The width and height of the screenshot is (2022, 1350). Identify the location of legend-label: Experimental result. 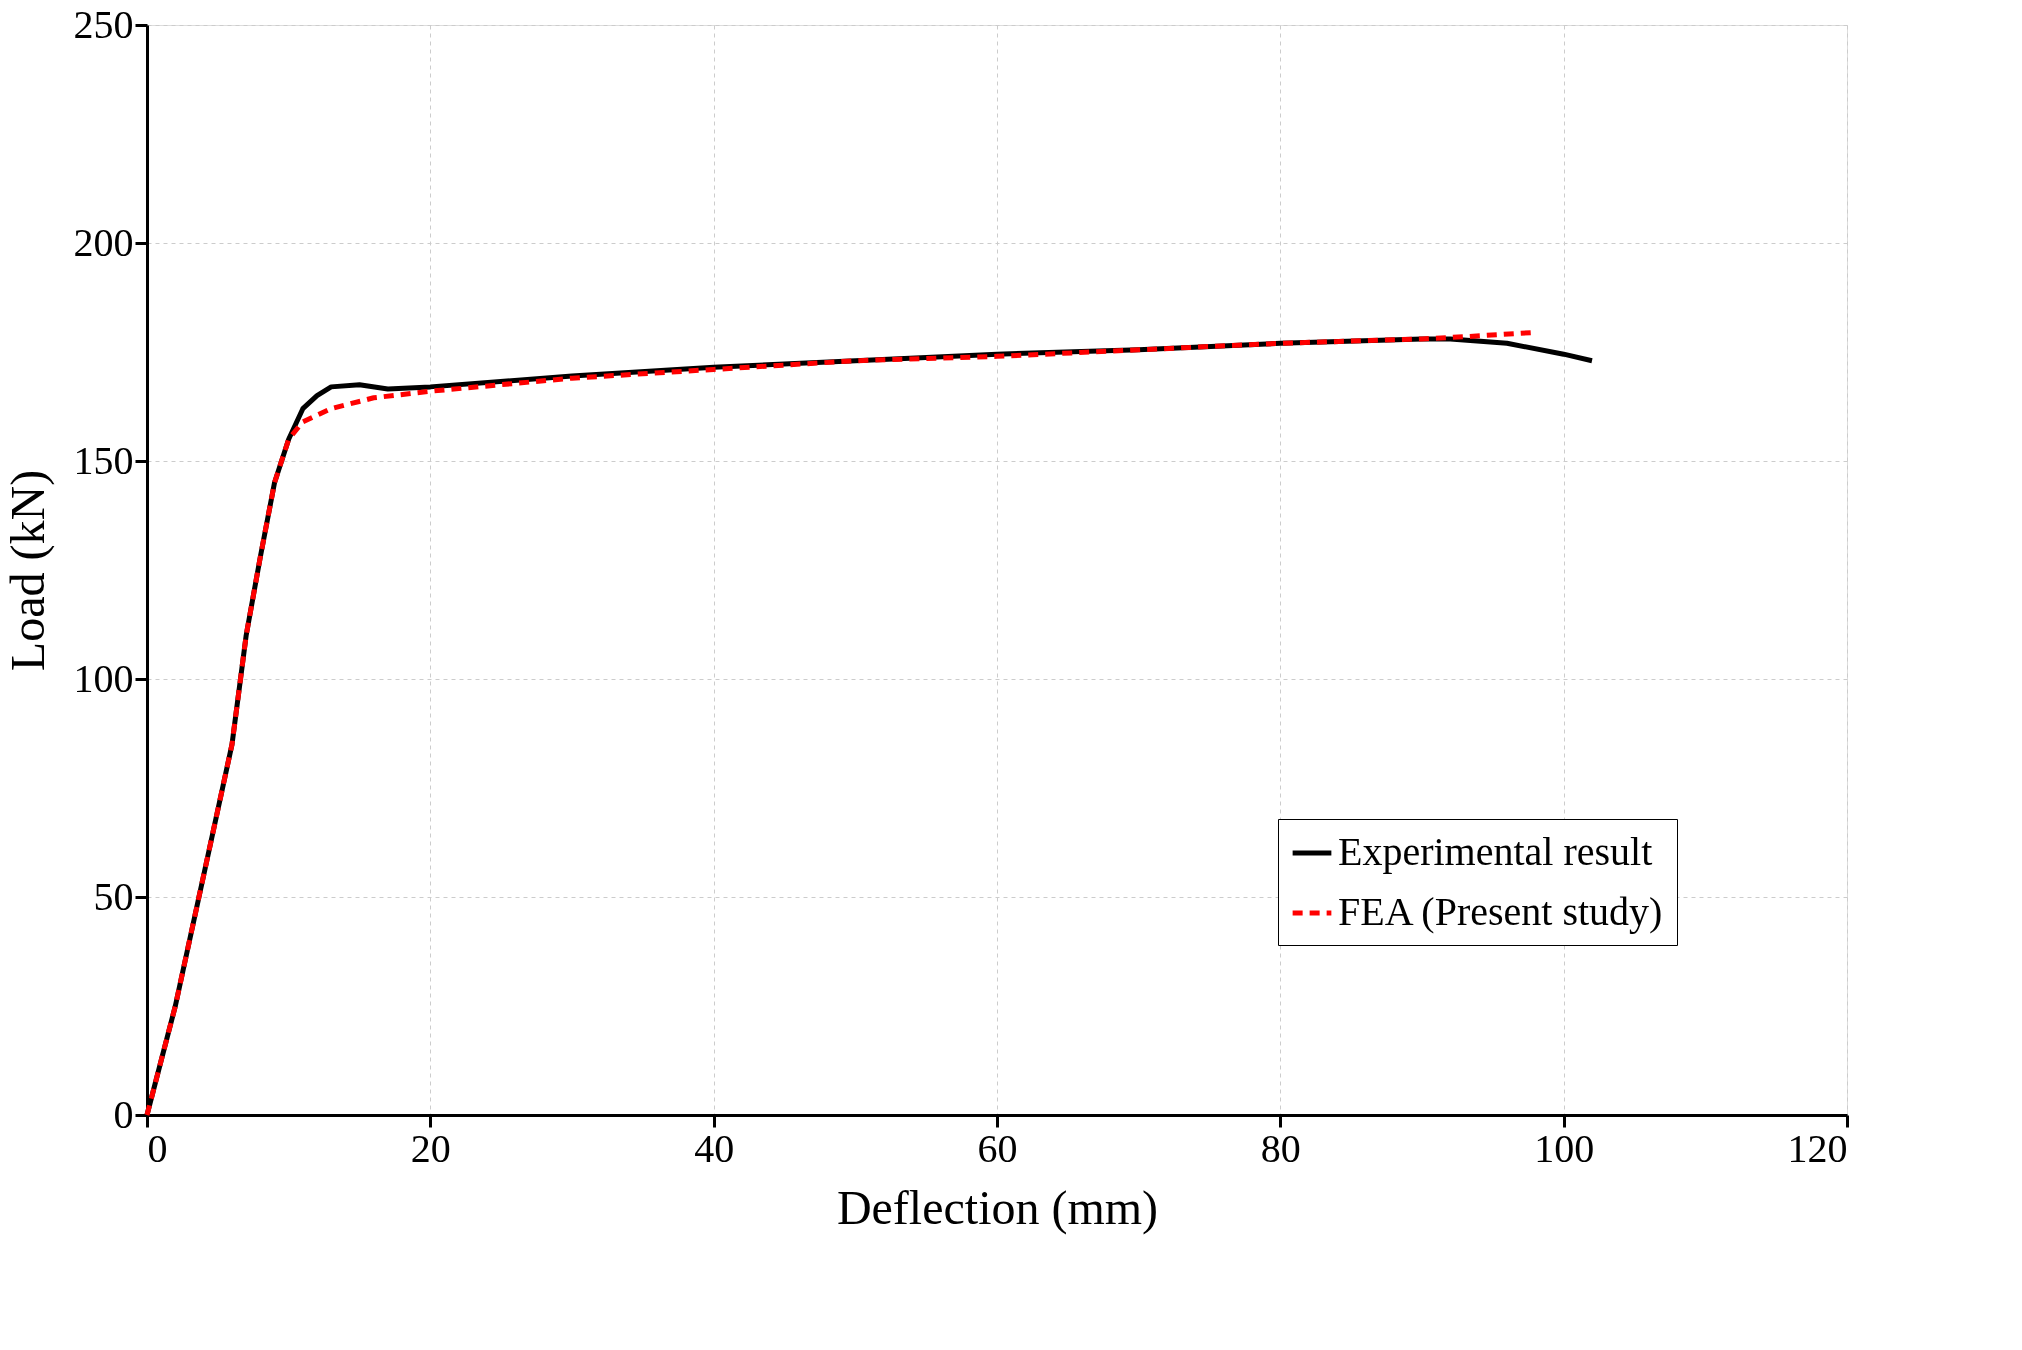
(1495, 851).